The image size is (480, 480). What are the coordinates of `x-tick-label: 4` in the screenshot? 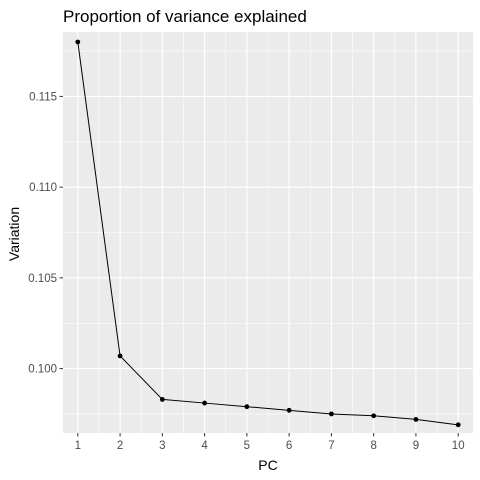 It's located at (204, 446).